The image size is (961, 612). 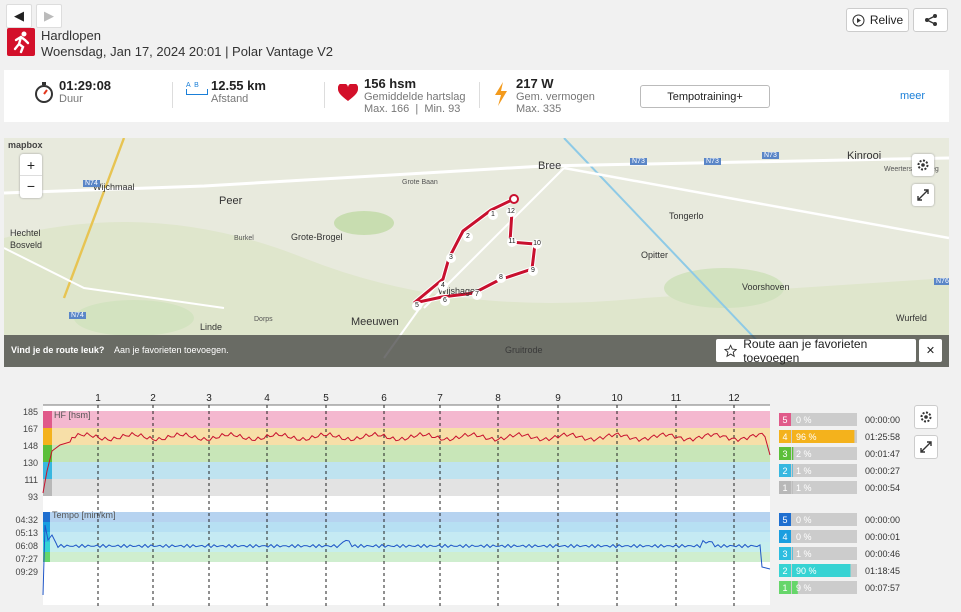 What do you see at coordinates (882, 588) in the screenshot?
I see `pace-zone-time: 00:07:57` at bounding box center [882, 588].